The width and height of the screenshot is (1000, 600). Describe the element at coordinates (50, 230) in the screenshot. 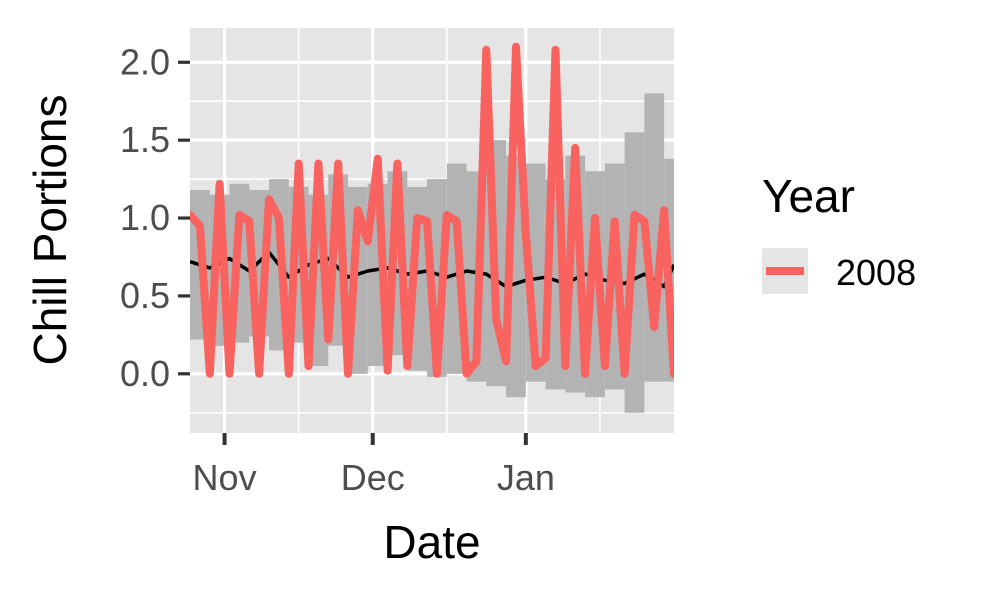

I see `y-axis-title: Chill Portions` at that location.